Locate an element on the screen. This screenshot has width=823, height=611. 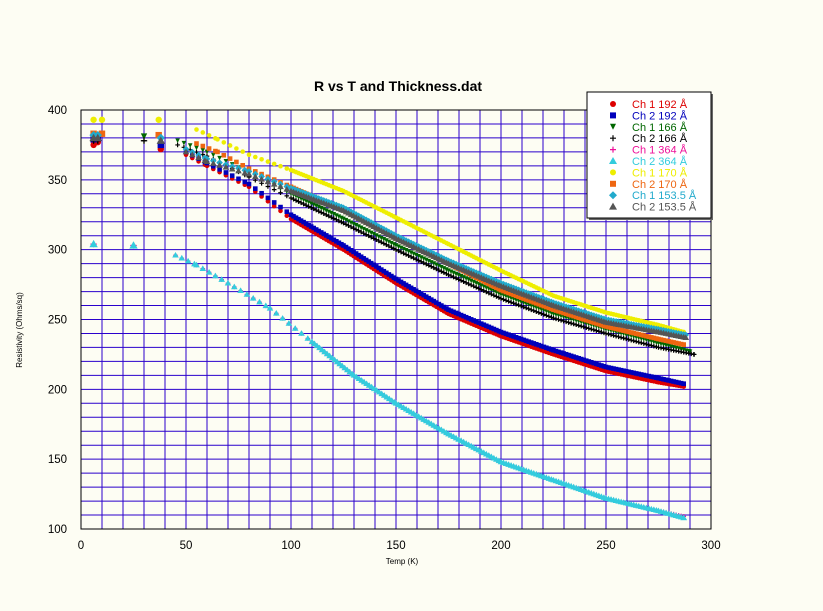
legend-entry: Ch 1 153.5 Å is located at coordinates (664, 195).